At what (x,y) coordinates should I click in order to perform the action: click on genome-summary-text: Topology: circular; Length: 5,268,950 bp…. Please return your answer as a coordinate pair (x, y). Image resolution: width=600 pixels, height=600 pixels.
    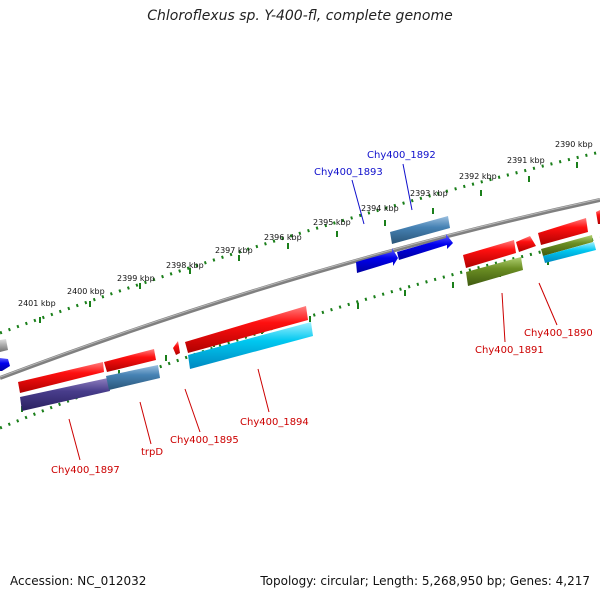
    Looking at the image, I should click on (425, 581).